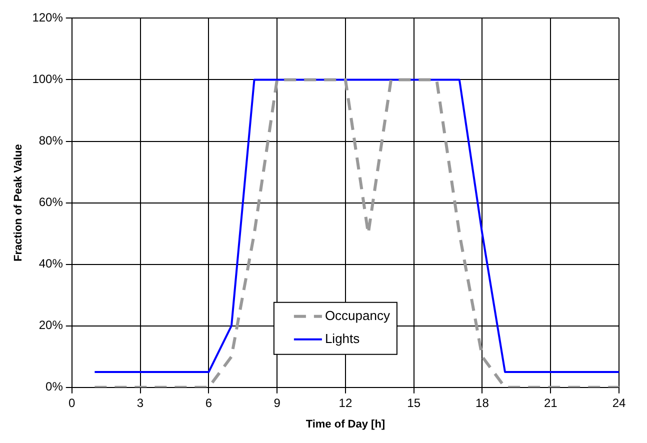 The image size is (647, 443). Describe the element at coordinates (55, 387) in the screenshot. I see `y-tick-label: 0%` at that location.